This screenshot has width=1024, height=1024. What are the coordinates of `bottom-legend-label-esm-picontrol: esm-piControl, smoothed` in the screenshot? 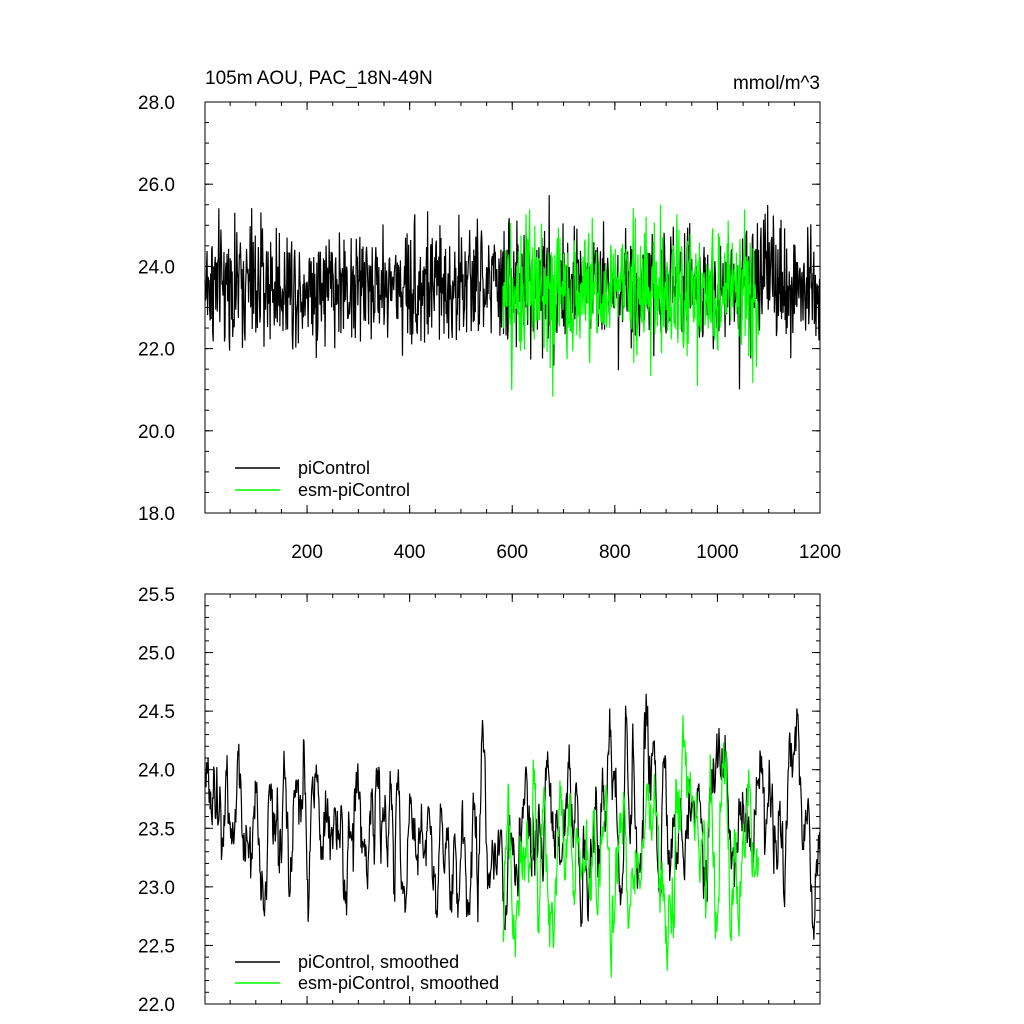 It's located at (398, 983).